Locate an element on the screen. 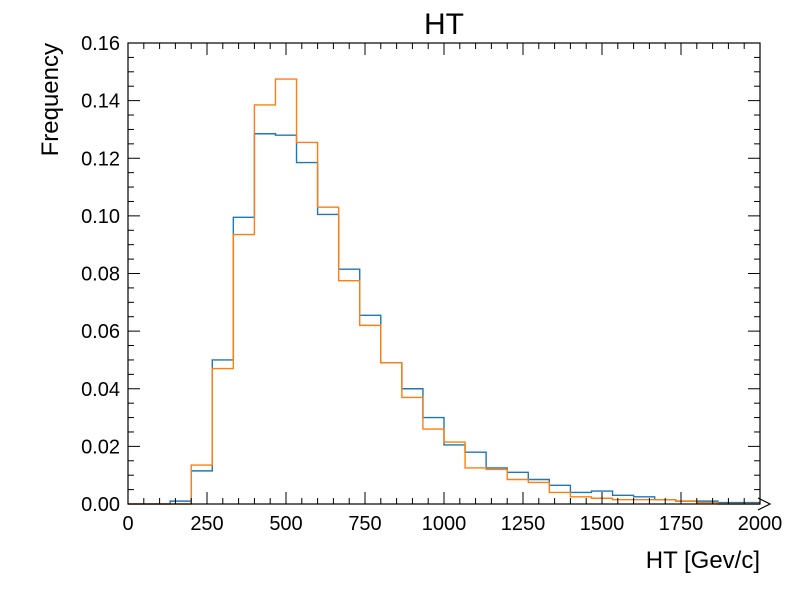 This screenshot has width=800, height=600. y-axis-label: Frequency is located at coordinates (50, 99).